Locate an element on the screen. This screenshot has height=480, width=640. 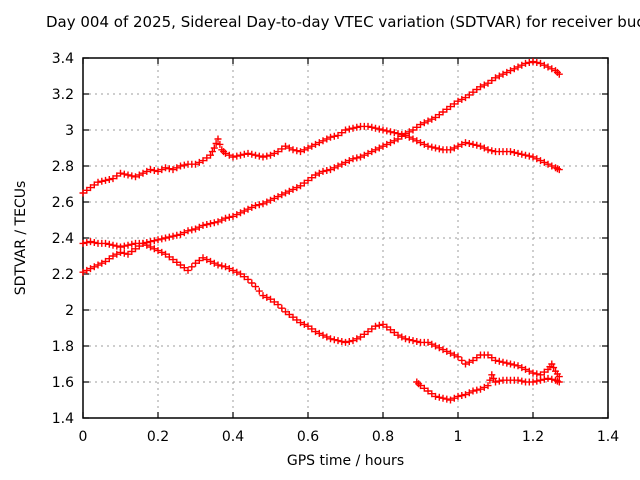
y-tick-label: 1.6 is located at coordinates (63, 383).